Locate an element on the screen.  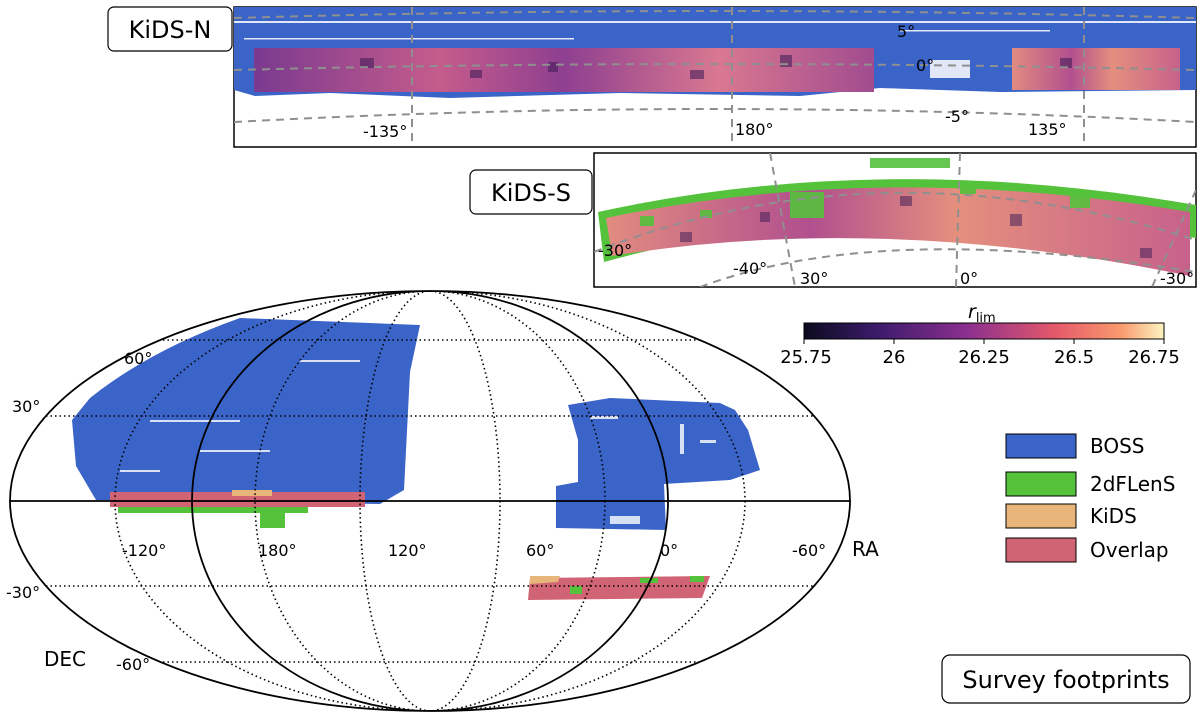
colorbar: rlim 25.75 26 26.25 26.5 26.75 is located at coordinates (980, 334).